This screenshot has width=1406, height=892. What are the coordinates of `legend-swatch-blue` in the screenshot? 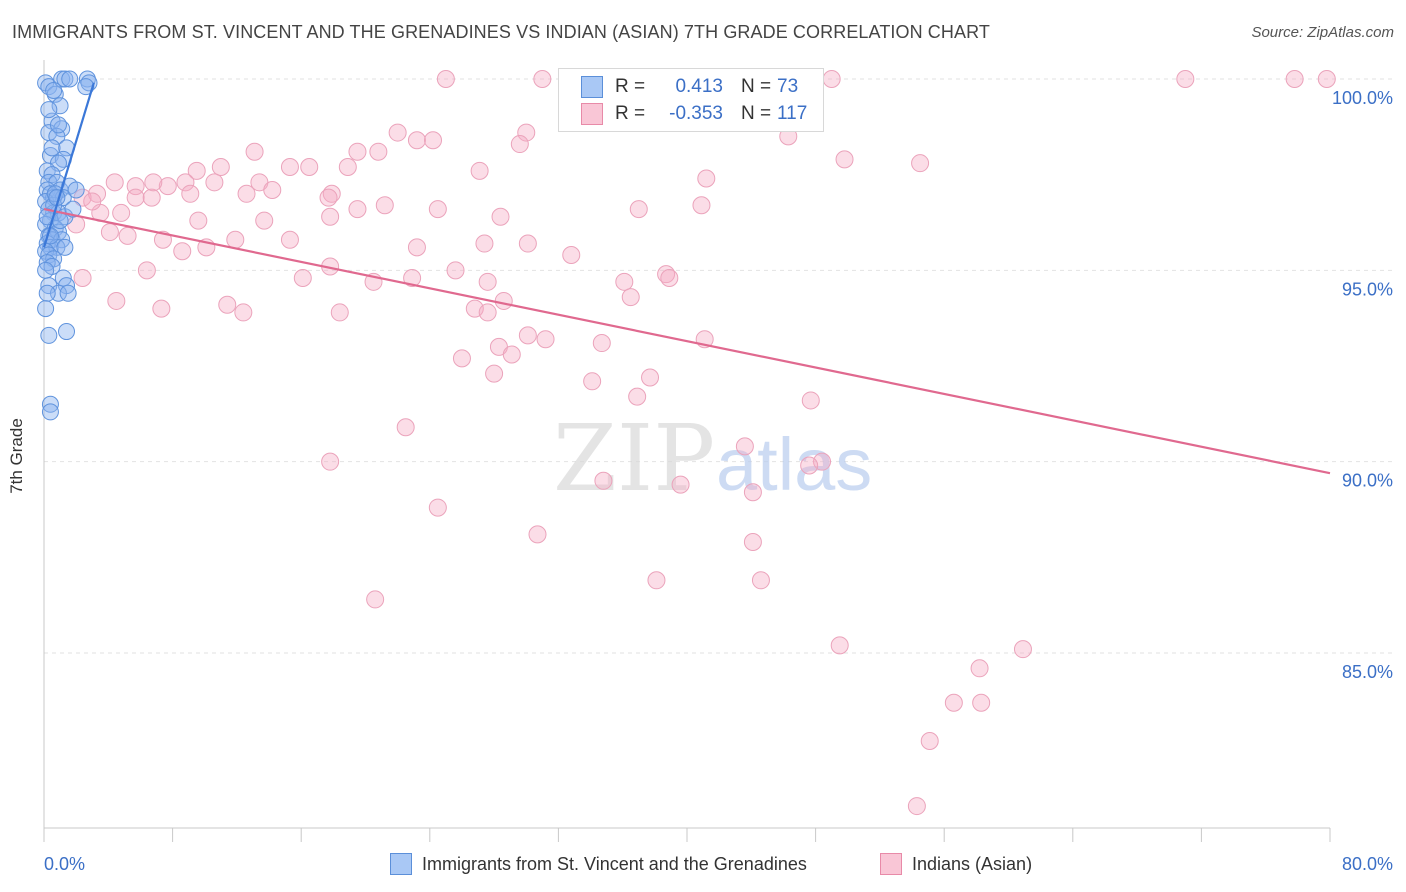 It's located at (592, 87).